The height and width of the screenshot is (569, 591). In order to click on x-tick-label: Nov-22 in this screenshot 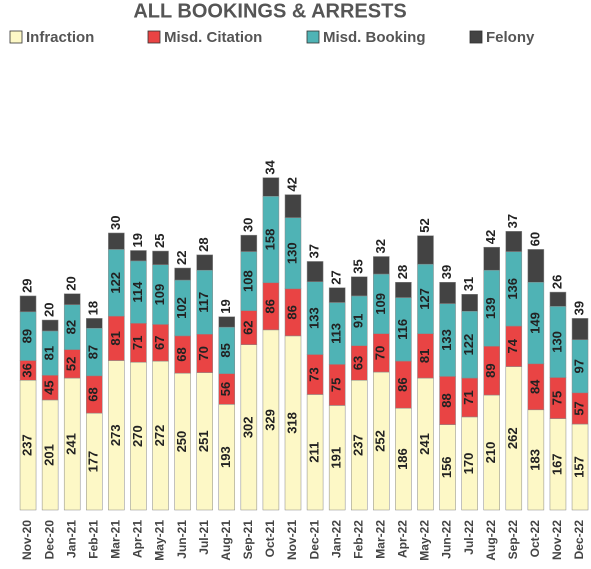, I will do `click(557, 540)`.